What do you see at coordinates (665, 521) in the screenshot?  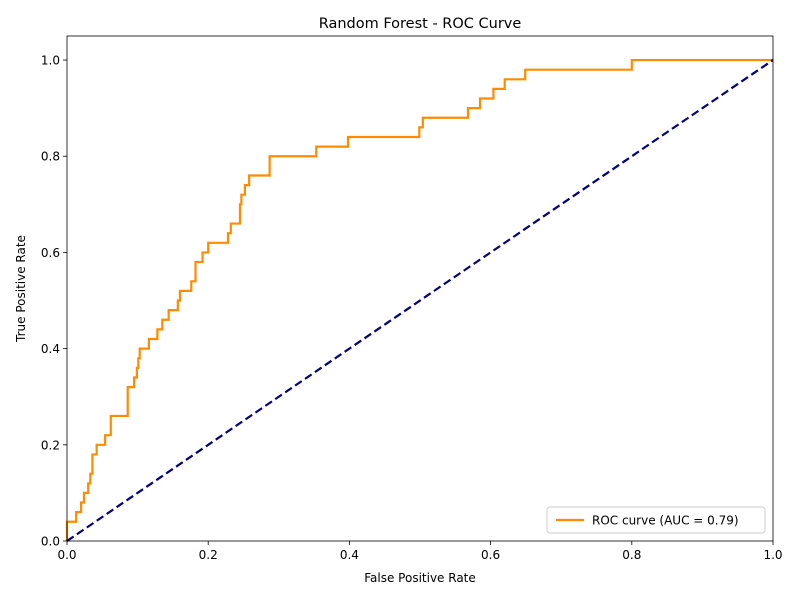 I see `legend-entry: ROC curve (AUC = 0.79)` at bounding box center [665, 521].